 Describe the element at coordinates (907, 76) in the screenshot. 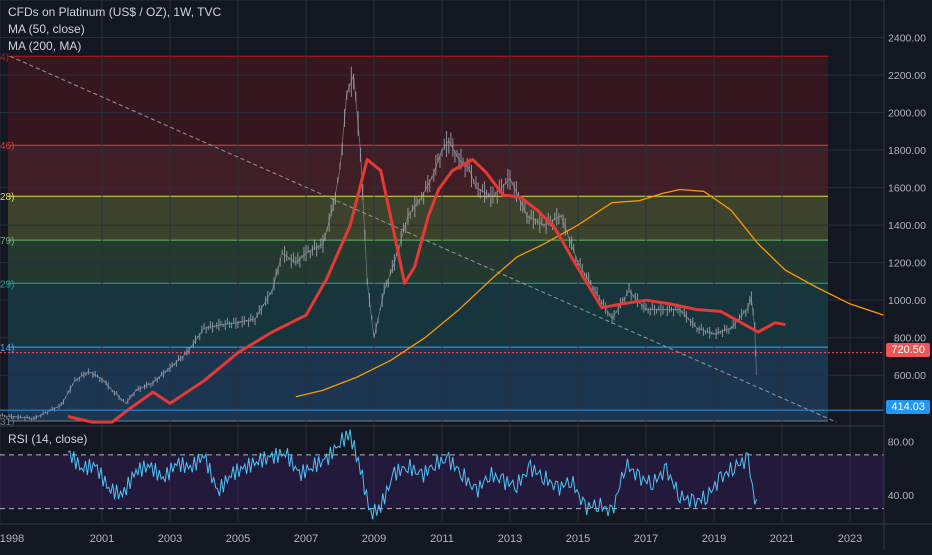

I see `price-tick-label: 2200.00` at that location.